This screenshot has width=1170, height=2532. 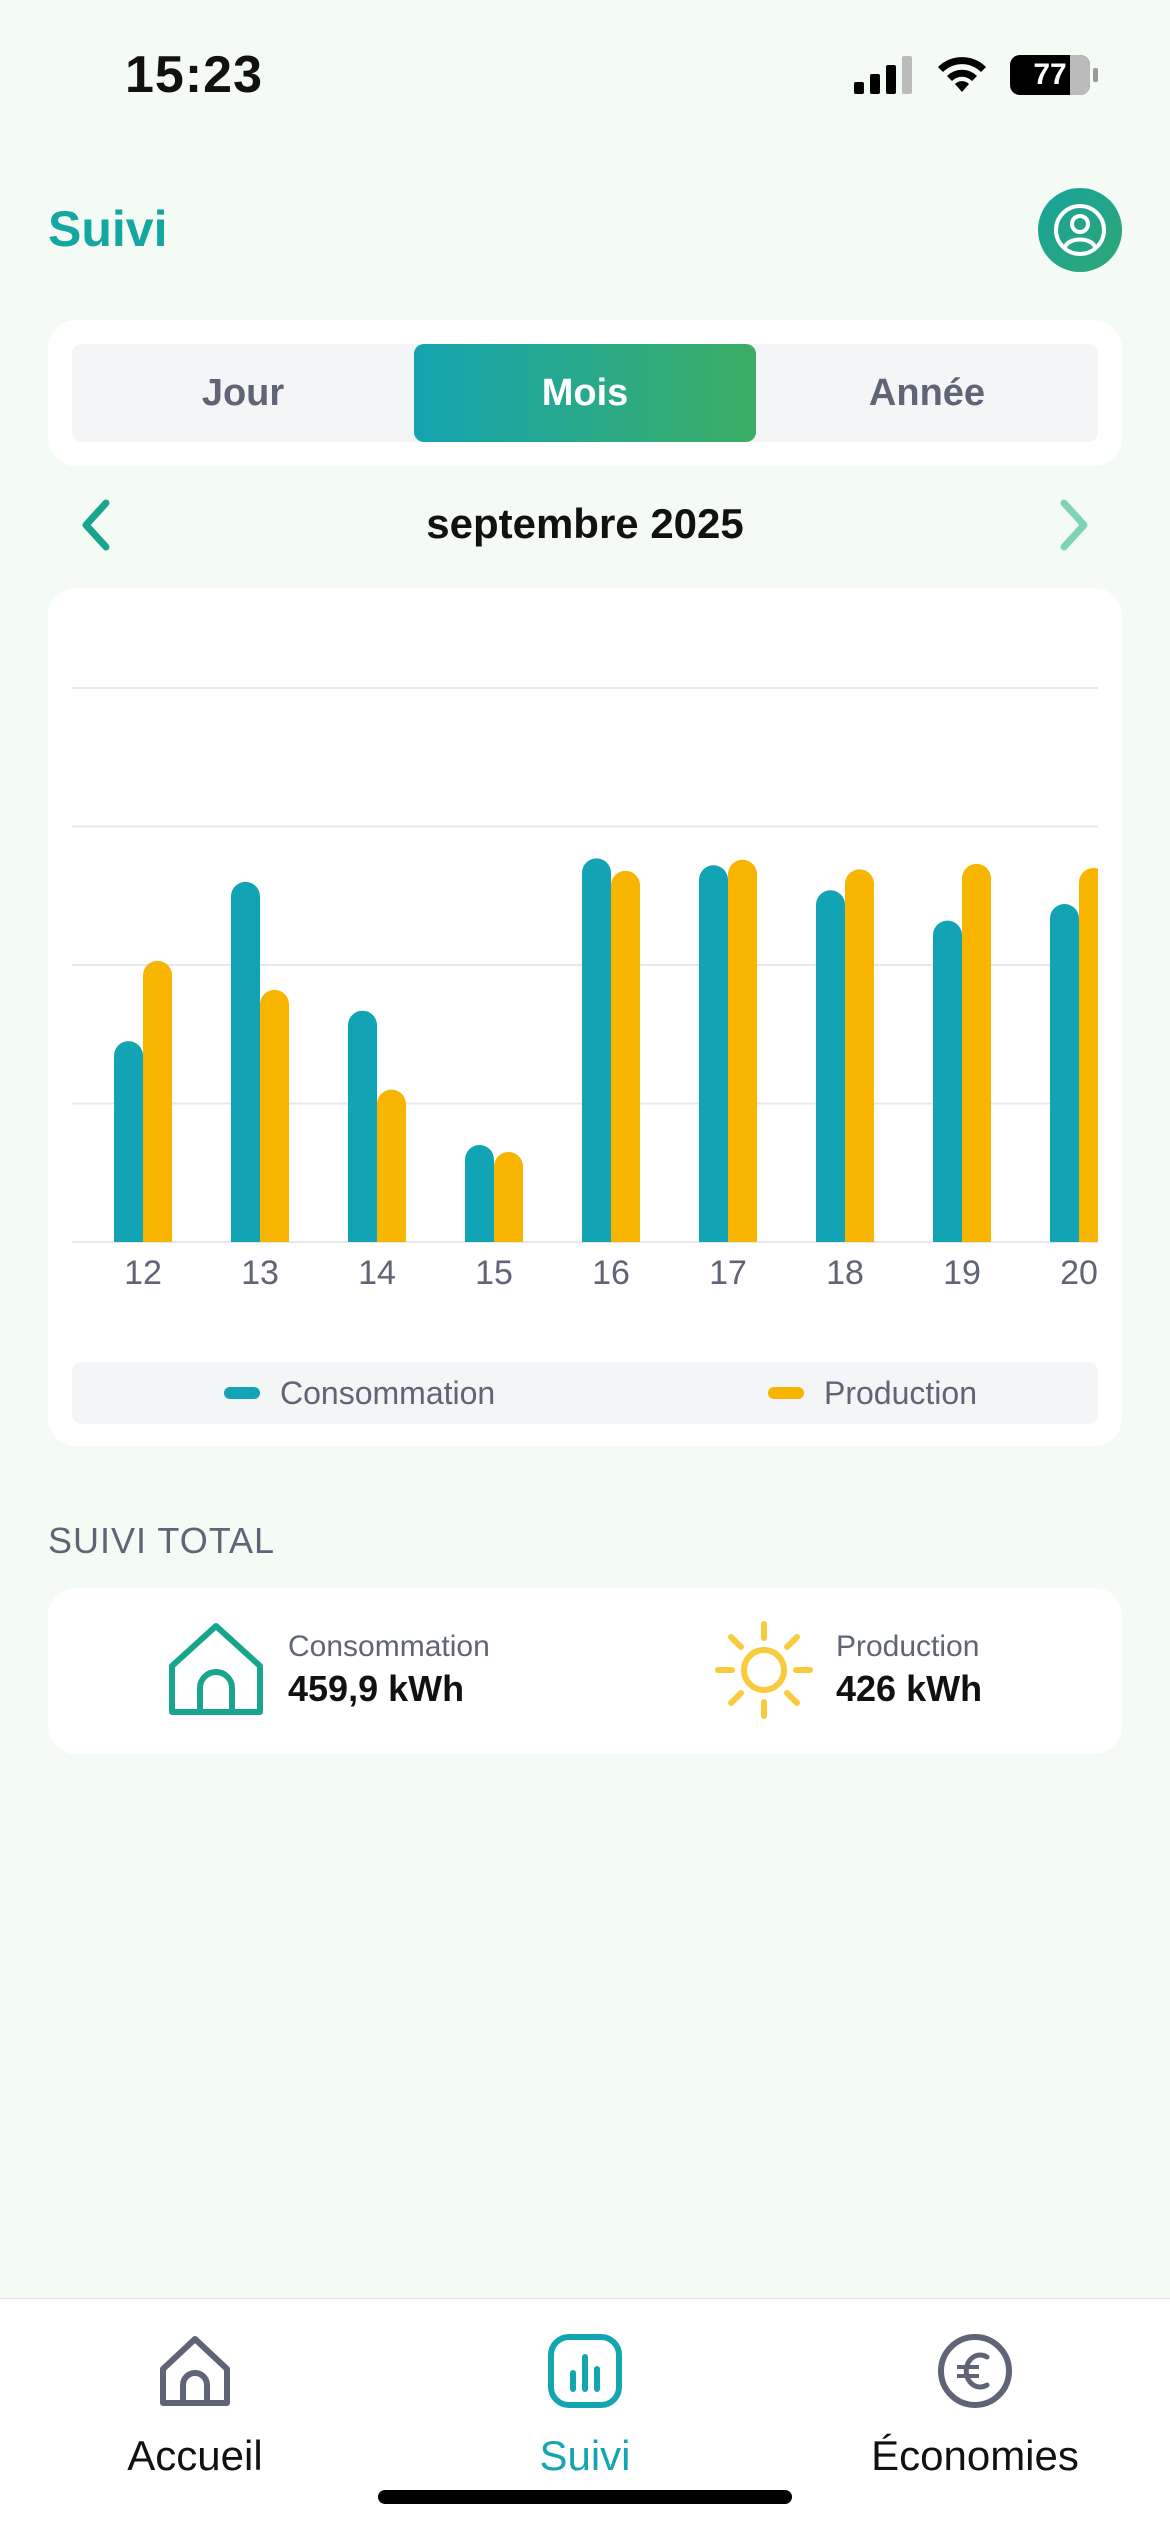 I want to click on profile-button, so click(x=1080, y=230).